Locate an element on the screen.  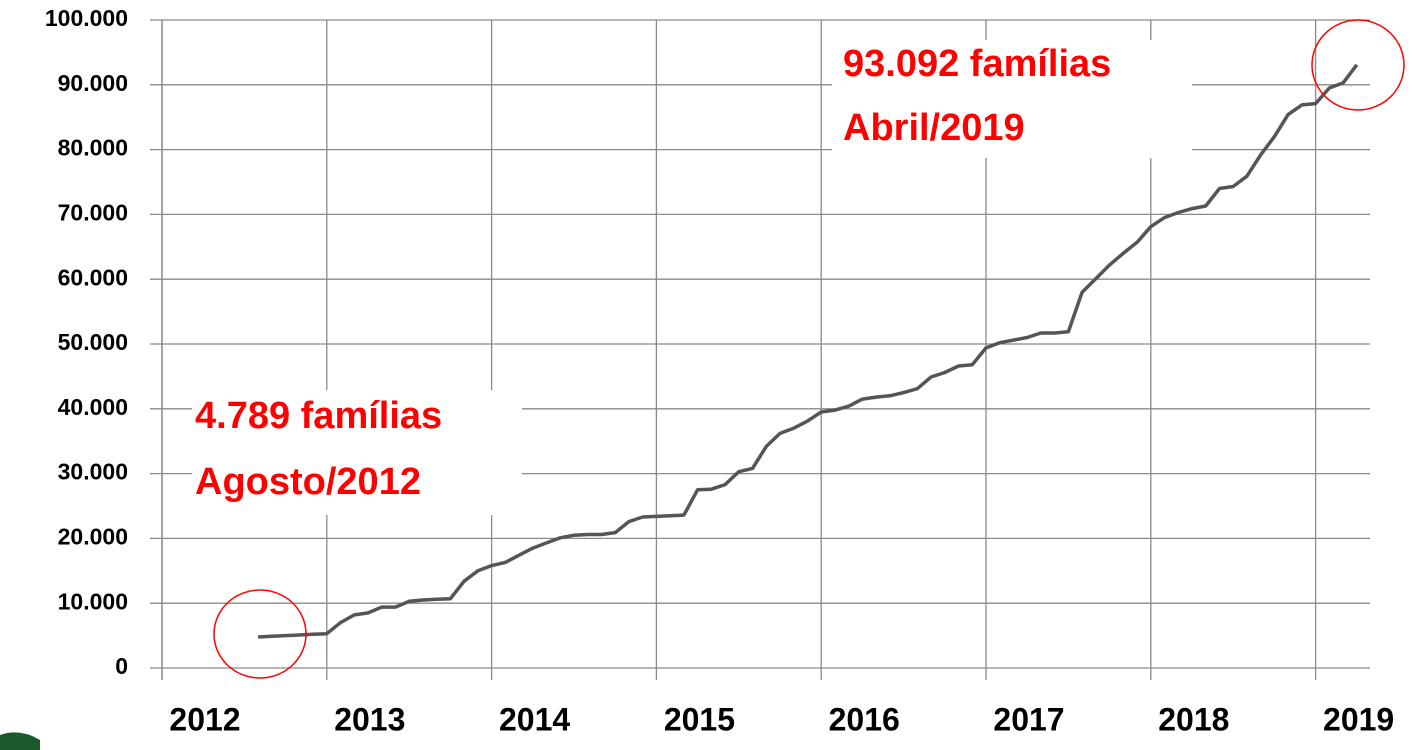
x-tick-label: 2015 is located at coordinates (699, 719).